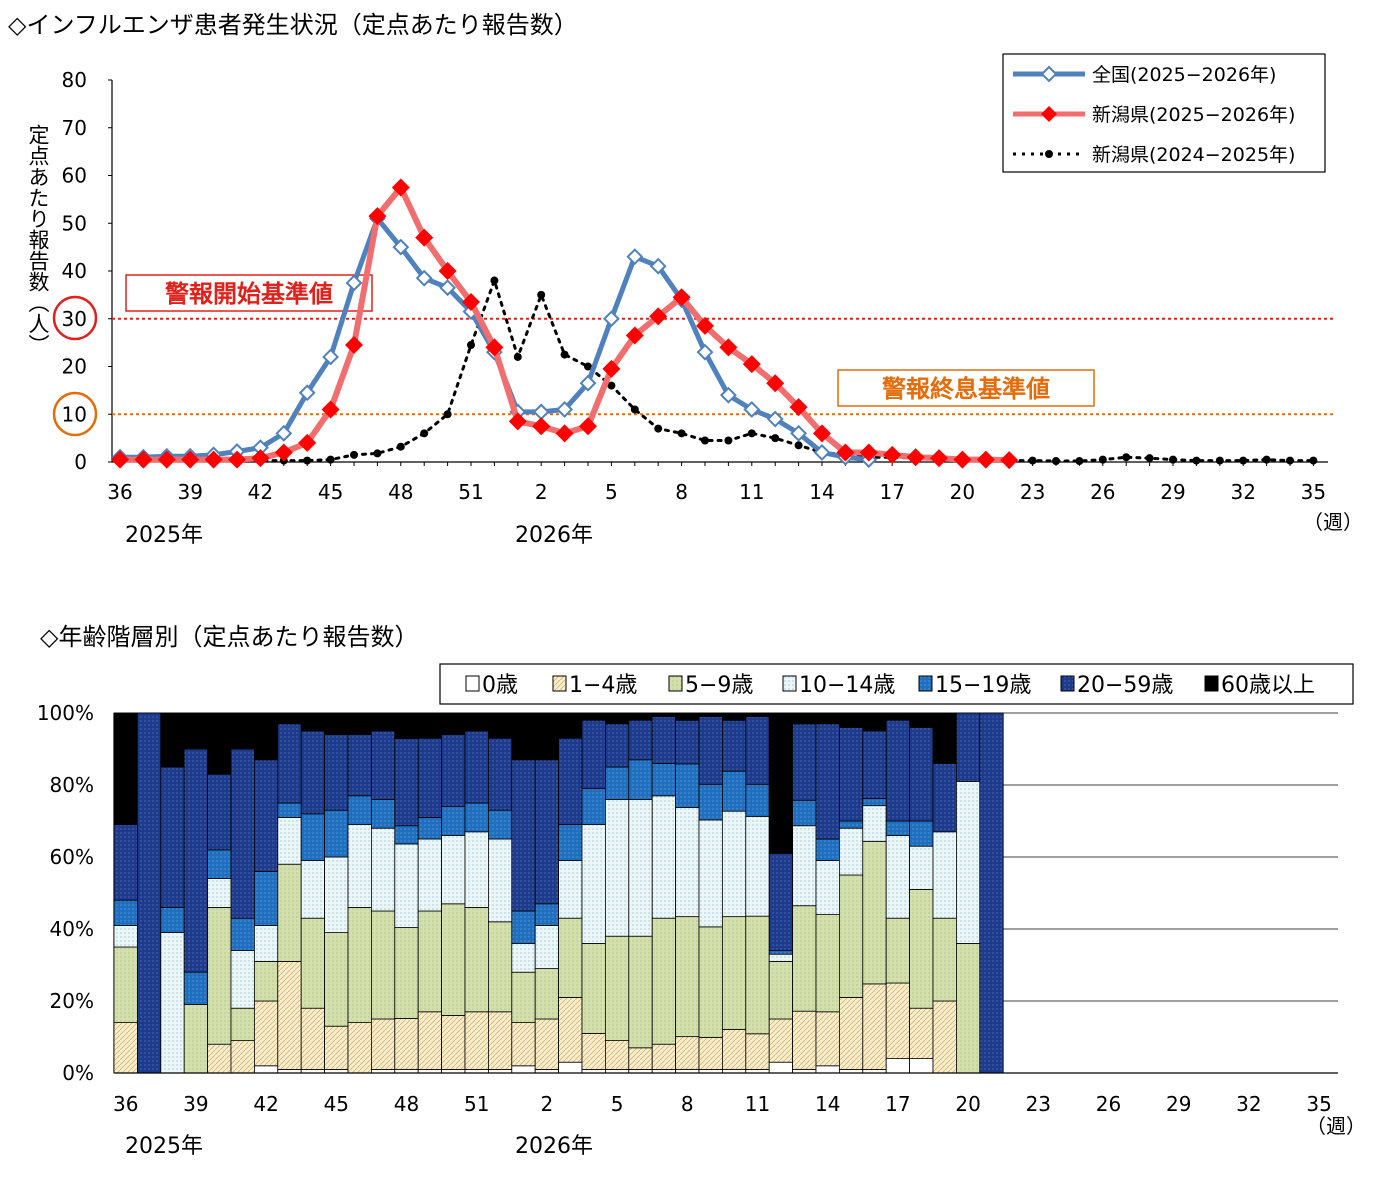  I want to click on x-tick-label: 2, so click(541, 492).